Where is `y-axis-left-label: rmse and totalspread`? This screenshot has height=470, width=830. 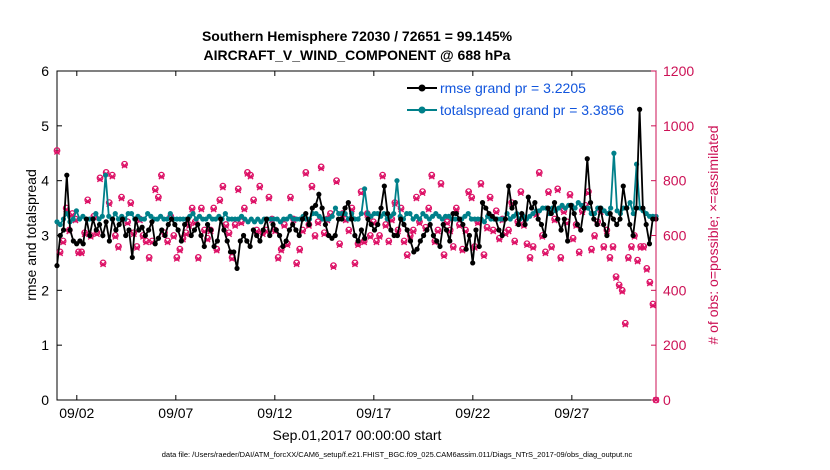
y-axis-left-label: rmse and totalspread is located at coordinates (31, 235).